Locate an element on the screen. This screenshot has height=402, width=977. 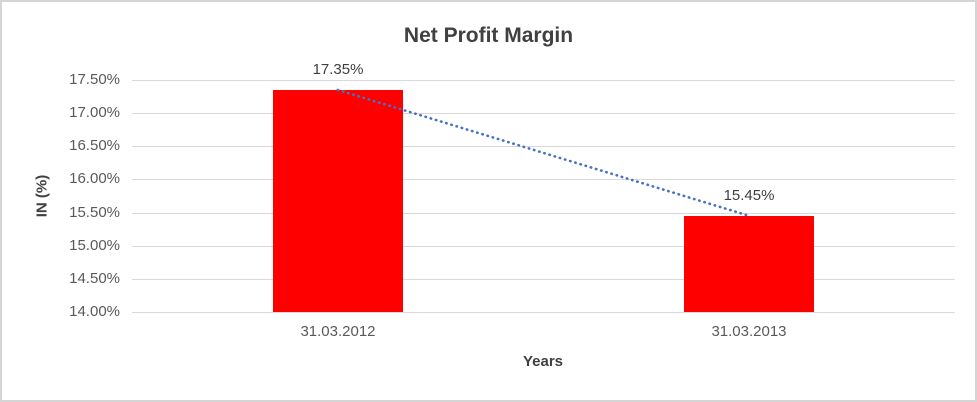
x-category-label: 31.03.2012 is located at coordinates (338, 331).